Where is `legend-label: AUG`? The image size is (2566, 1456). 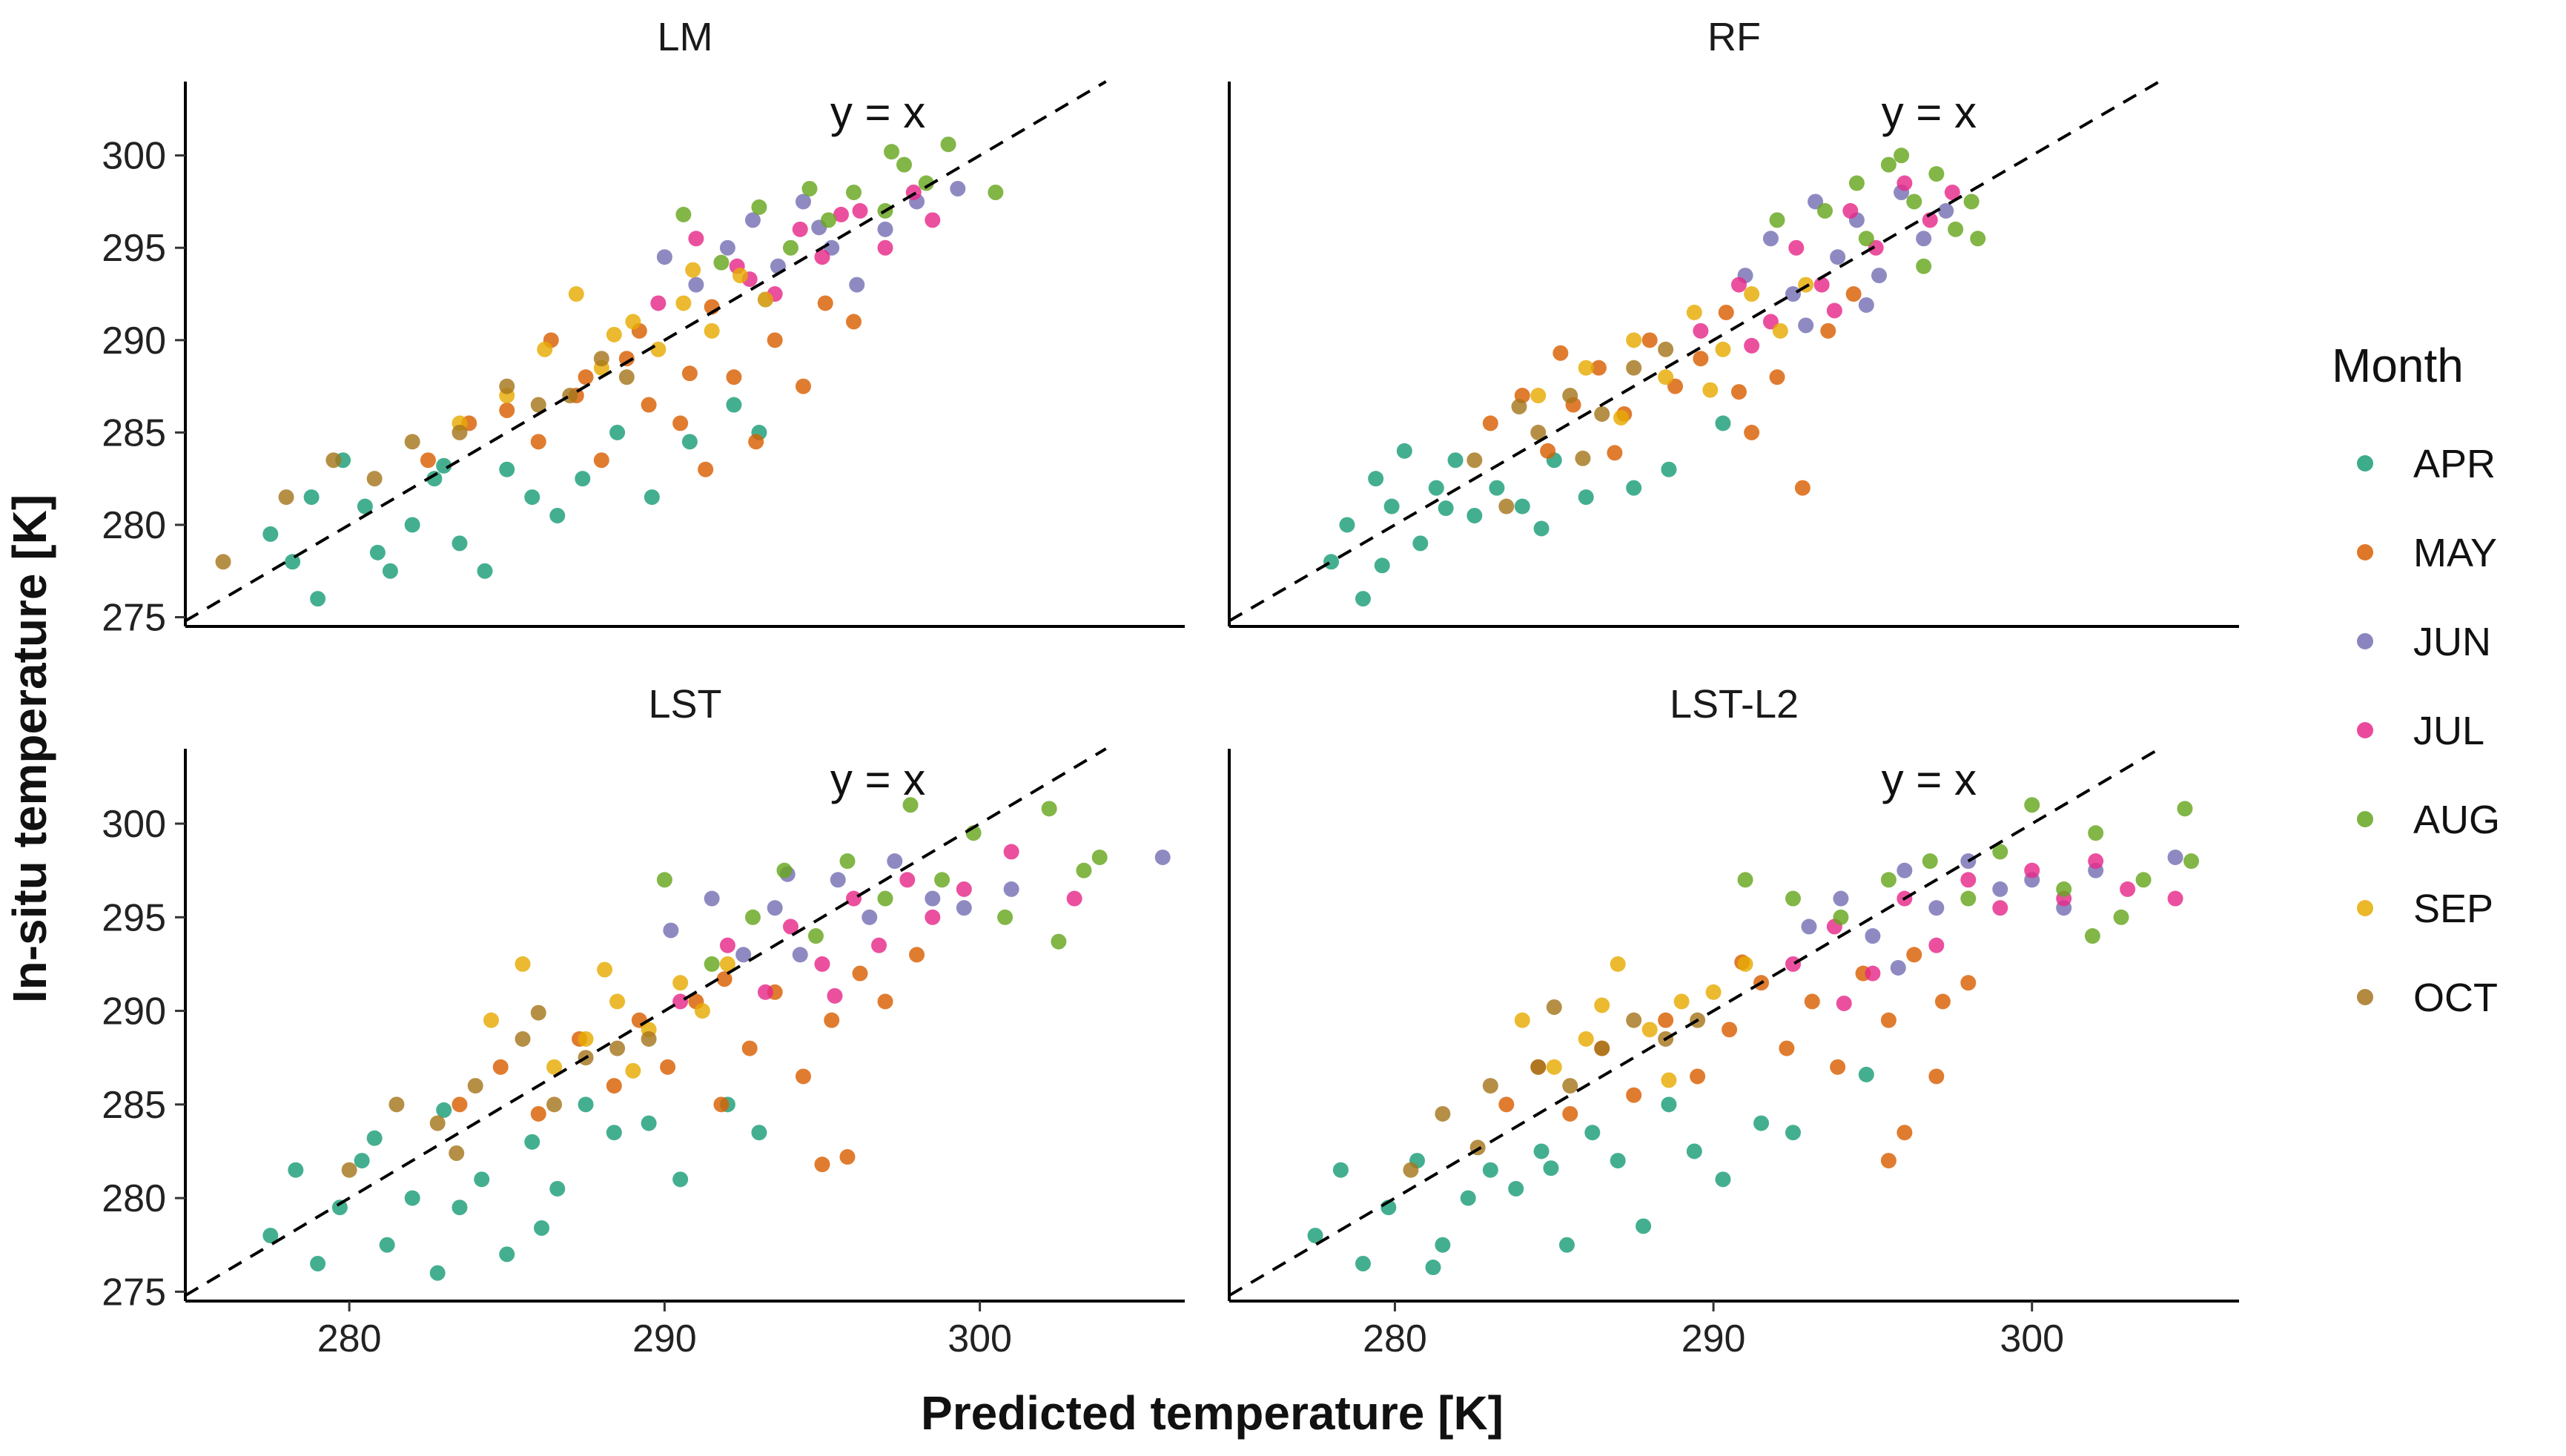
legend-label: AUG is located at coordinates (2456, 820).